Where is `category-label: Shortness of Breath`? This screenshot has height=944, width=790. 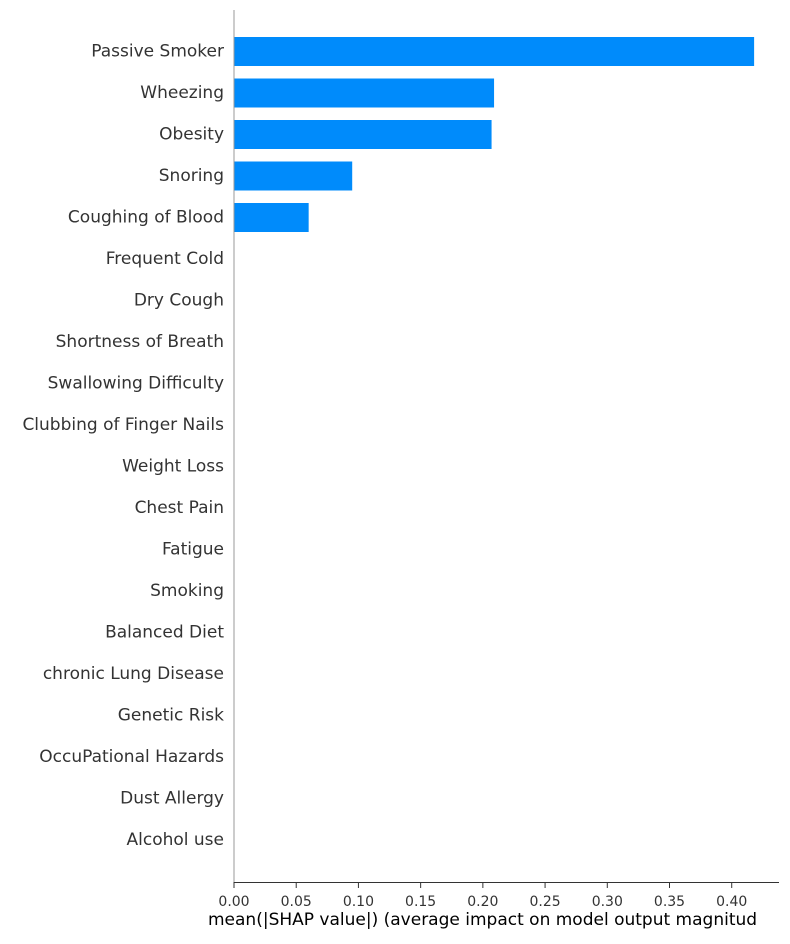
category-label: Shortness of Breath is located at coordinates (140, 342).